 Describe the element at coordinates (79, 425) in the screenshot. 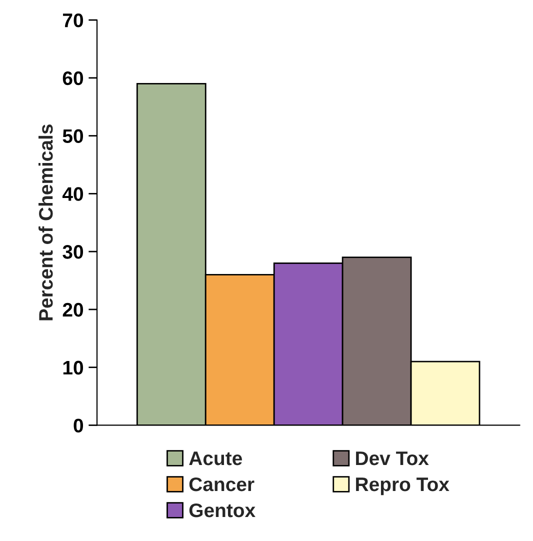

I see `y-tick-label: 0` at that location.